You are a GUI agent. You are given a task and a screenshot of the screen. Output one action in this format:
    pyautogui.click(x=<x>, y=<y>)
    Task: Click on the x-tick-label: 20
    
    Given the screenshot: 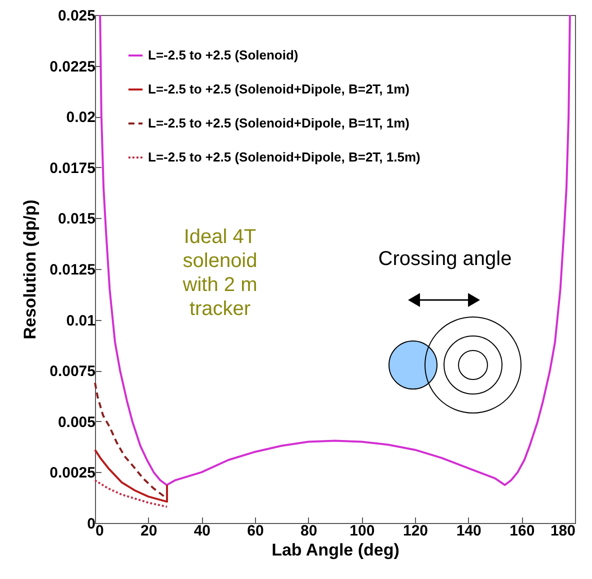 What is the action you would take?
    pyautogui.click(x=149, y=531)
    